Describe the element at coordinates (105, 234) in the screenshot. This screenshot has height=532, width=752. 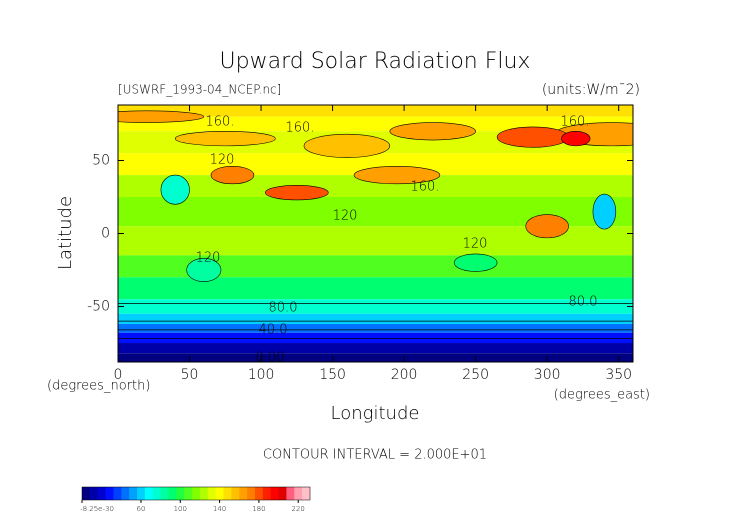
I see `y-tick-label: 0` at that location.